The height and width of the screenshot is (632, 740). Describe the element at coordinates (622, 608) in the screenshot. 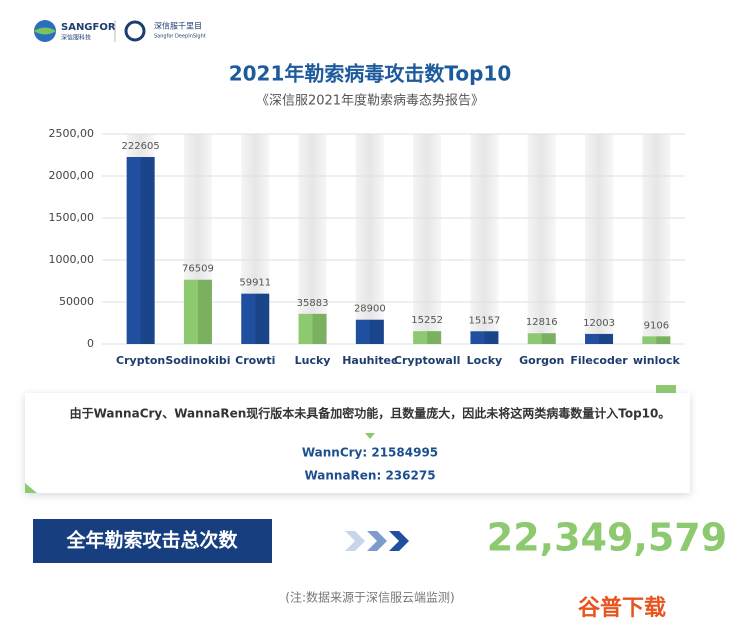

I see `watermark: 谷普下载` at that location.